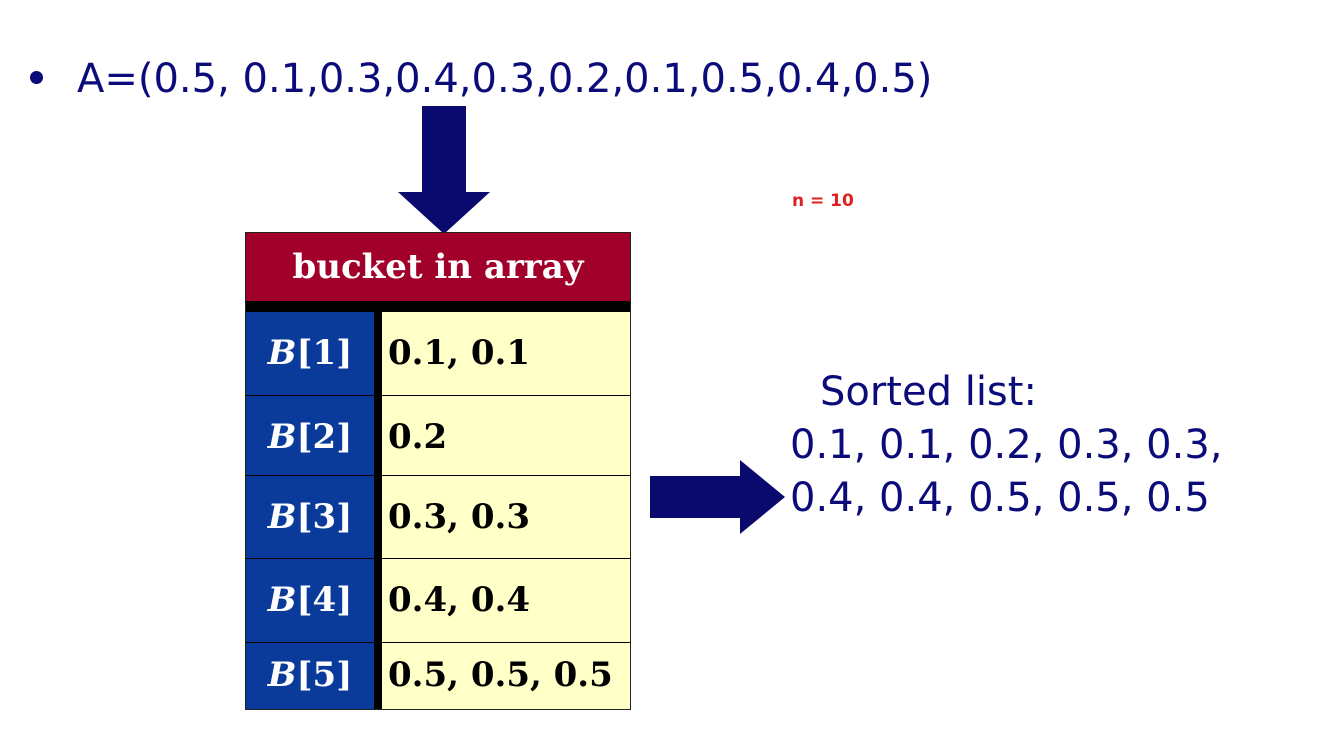 The image size is (1320, 737). I want to click on bucket-index: B[1], so click(310, 353).